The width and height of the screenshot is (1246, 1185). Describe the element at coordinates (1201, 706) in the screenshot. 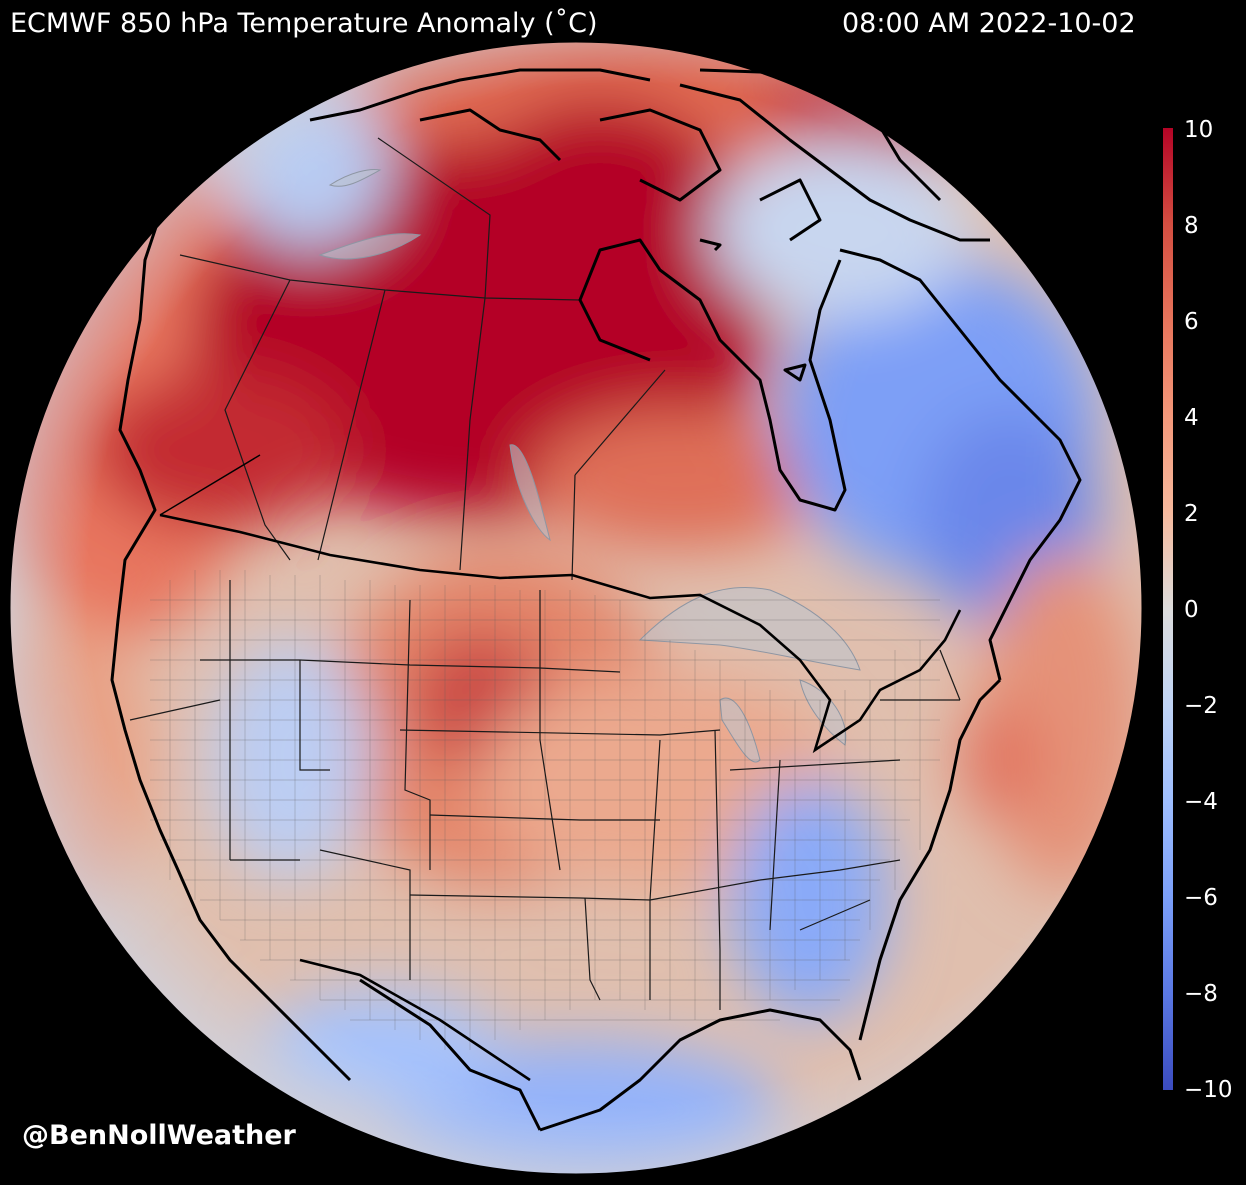

I see `colorbar-tick: −2` at that location.